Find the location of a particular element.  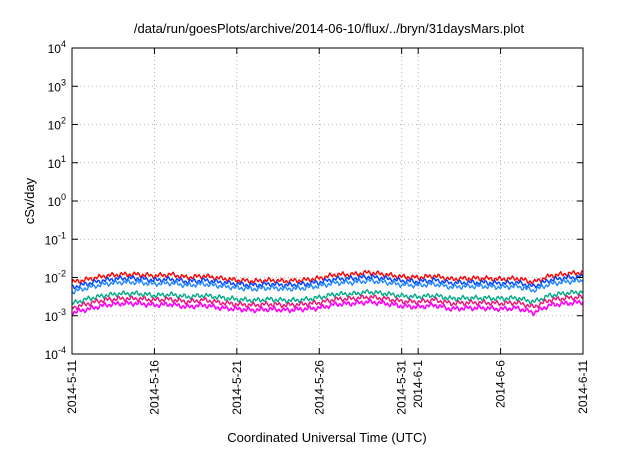

x-axis-label: Coordinated Universal Time (UTC) is located at coordinates (326, 437).